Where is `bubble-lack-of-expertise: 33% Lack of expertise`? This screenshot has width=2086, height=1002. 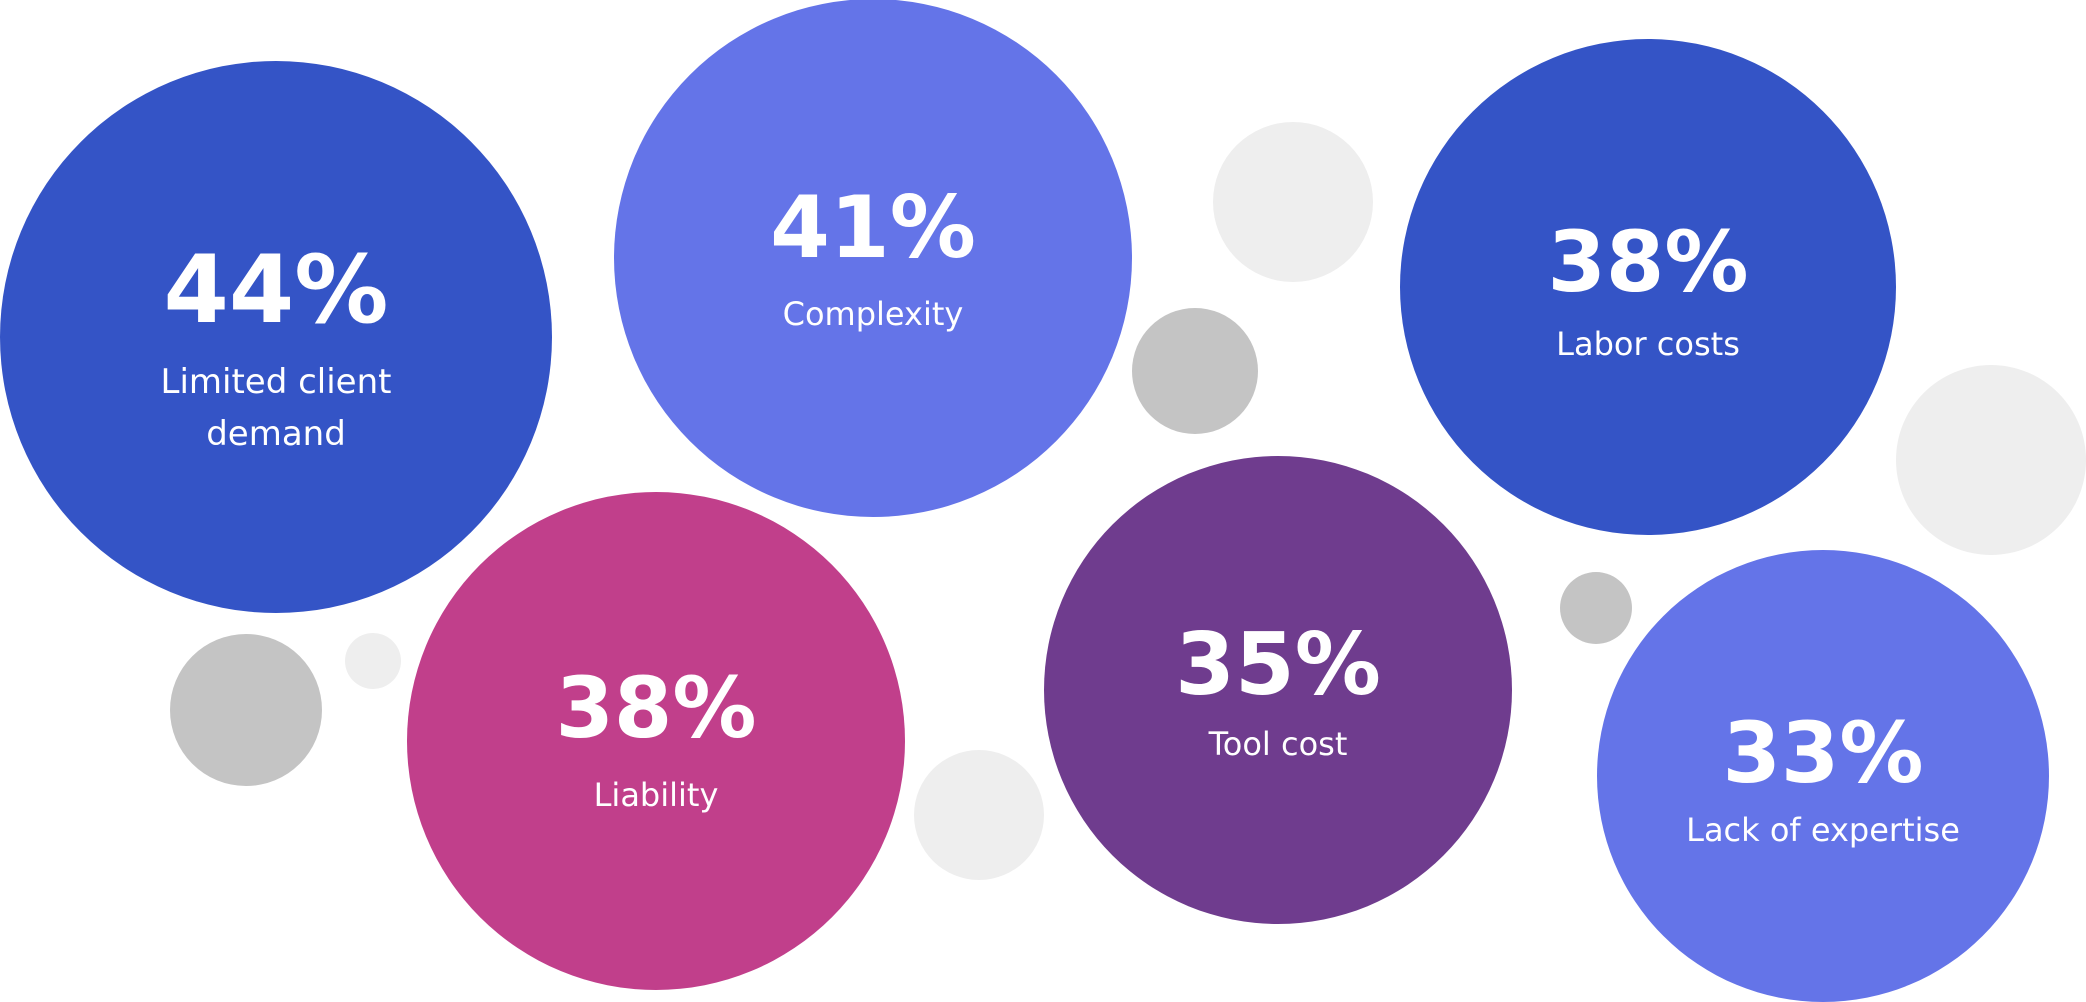 bubble-lack-of-expertise: 33% Lack of expertise is located at coordinates (1823, 776).